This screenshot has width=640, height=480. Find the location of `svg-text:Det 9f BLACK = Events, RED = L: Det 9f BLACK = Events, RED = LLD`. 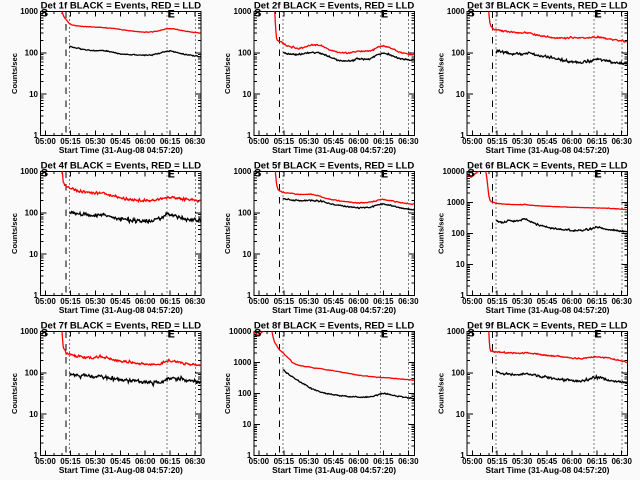

svg-text:Det 9f BLACK = Events, RED = L: Det 9f BLACK = Events, RED = LLD is located at coordinates (547, 326).